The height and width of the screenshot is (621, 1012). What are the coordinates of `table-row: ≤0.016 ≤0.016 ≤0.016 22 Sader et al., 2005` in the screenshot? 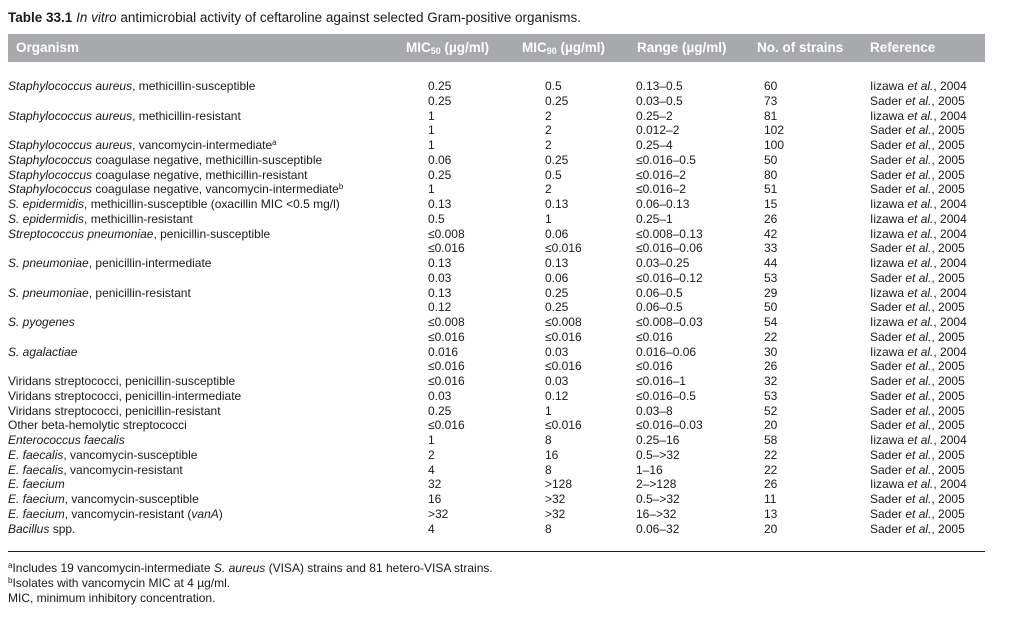 It's located at (496, 337).